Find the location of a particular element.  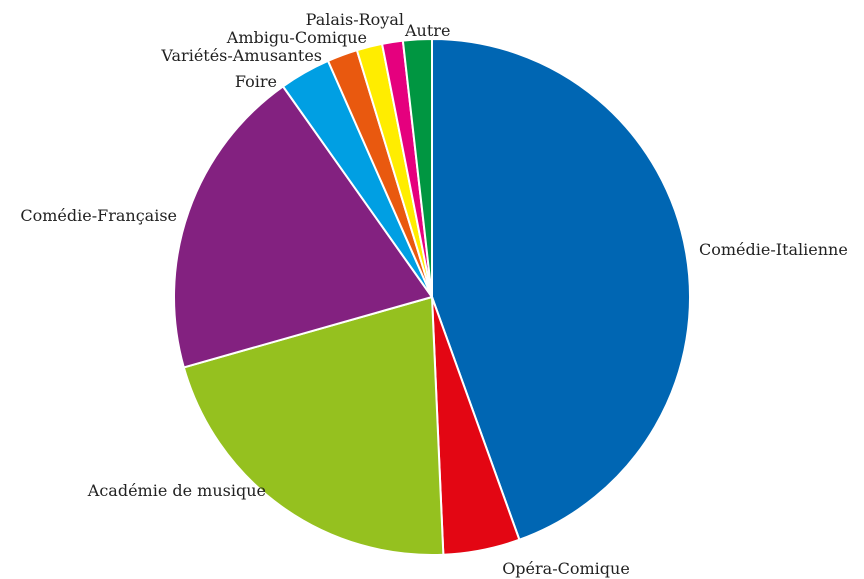

pie-slice-label: Opéra-Comique is located at coordinates (566, 568).